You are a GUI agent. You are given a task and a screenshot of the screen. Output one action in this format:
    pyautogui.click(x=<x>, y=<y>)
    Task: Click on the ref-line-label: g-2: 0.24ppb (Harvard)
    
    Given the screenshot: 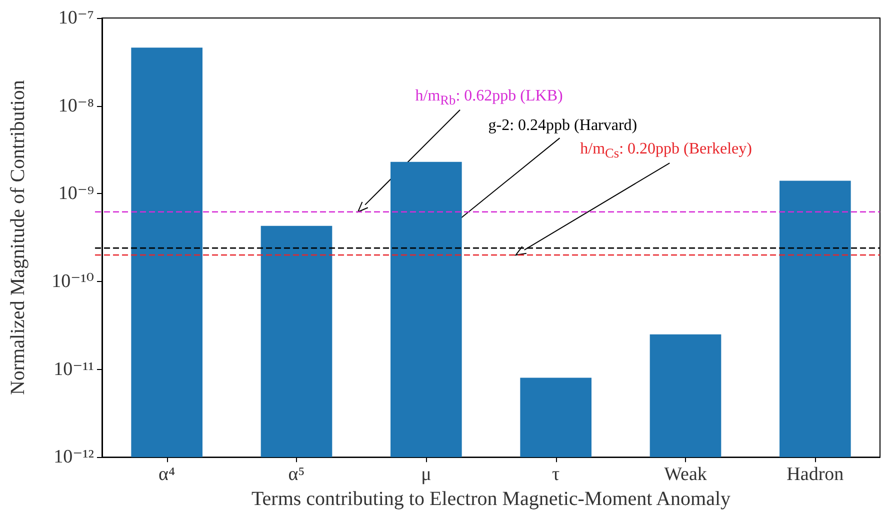 What is the action you would take?
    pyautogui.click(x=563, y=126)
    